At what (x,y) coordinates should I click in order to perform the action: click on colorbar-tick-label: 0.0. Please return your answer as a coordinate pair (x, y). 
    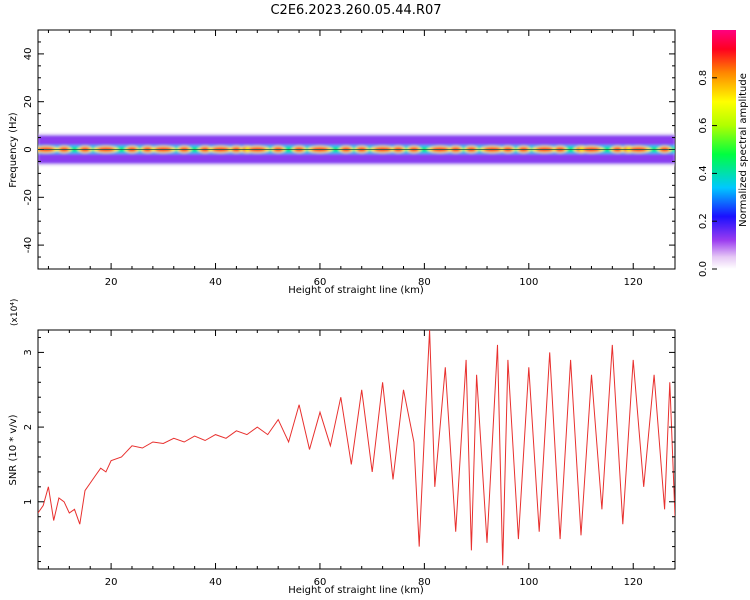
    Looking at the image, I should click on (703, 269).